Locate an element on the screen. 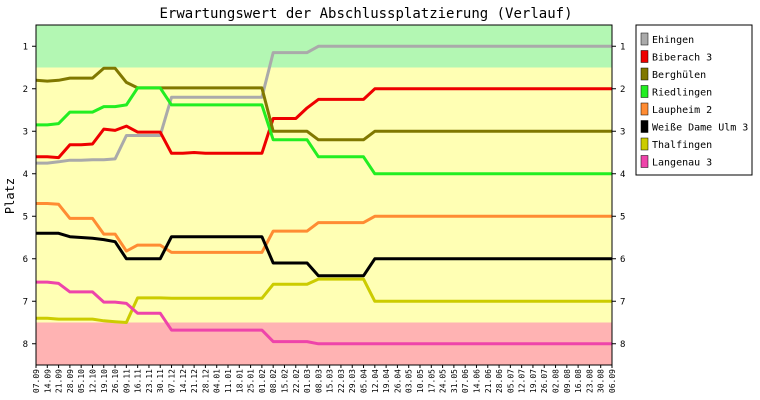 This screenshot has width=760, height=400. x-tick-label: 22.02 is located at coordinates (296, 381).